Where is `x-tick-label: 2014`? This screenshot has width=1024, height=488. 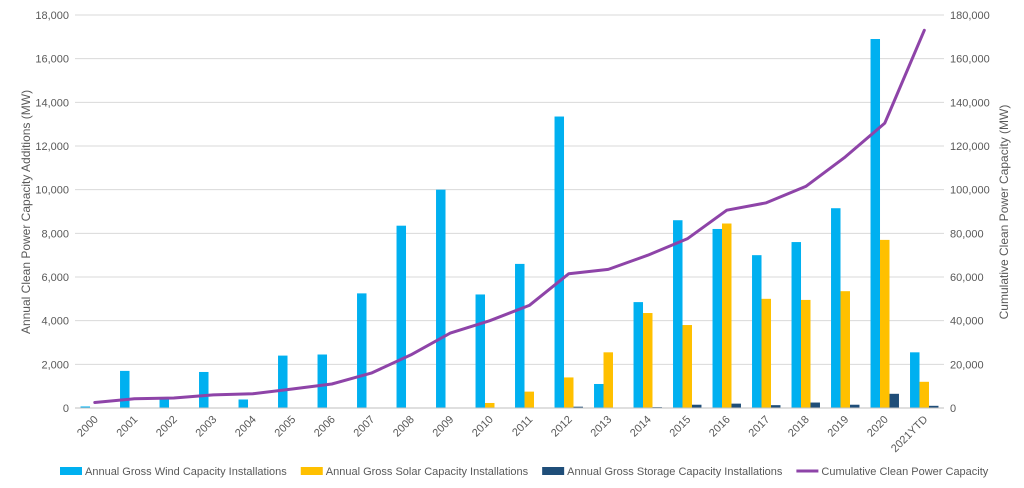
x-tick-label: 2014 is located at coordinates (641, 427).